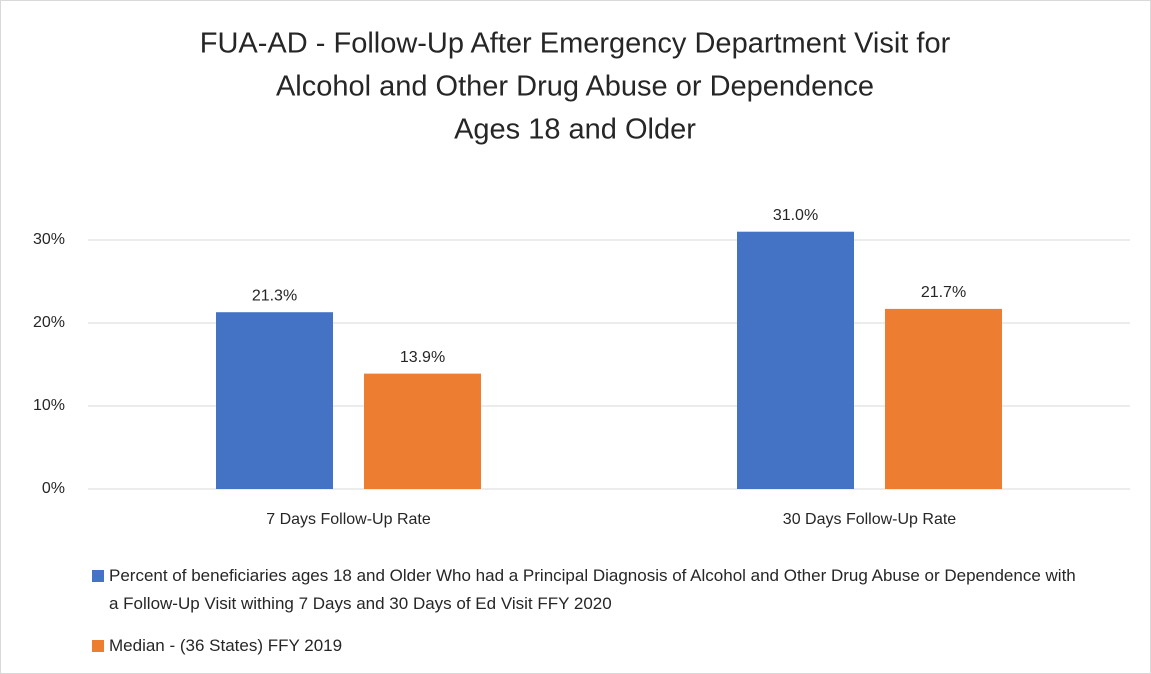  Describe the element at coordinates (49, 405) in the screenshot. I see `y-tick-label: 10%` at that location.